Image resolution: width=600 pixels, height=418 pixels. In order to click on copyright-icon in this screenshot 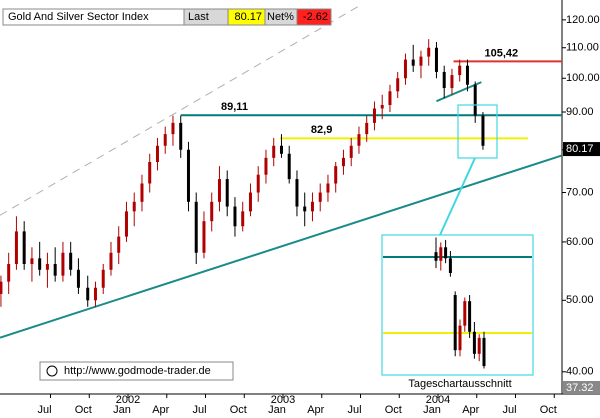, I will do `click(52, 371)`.